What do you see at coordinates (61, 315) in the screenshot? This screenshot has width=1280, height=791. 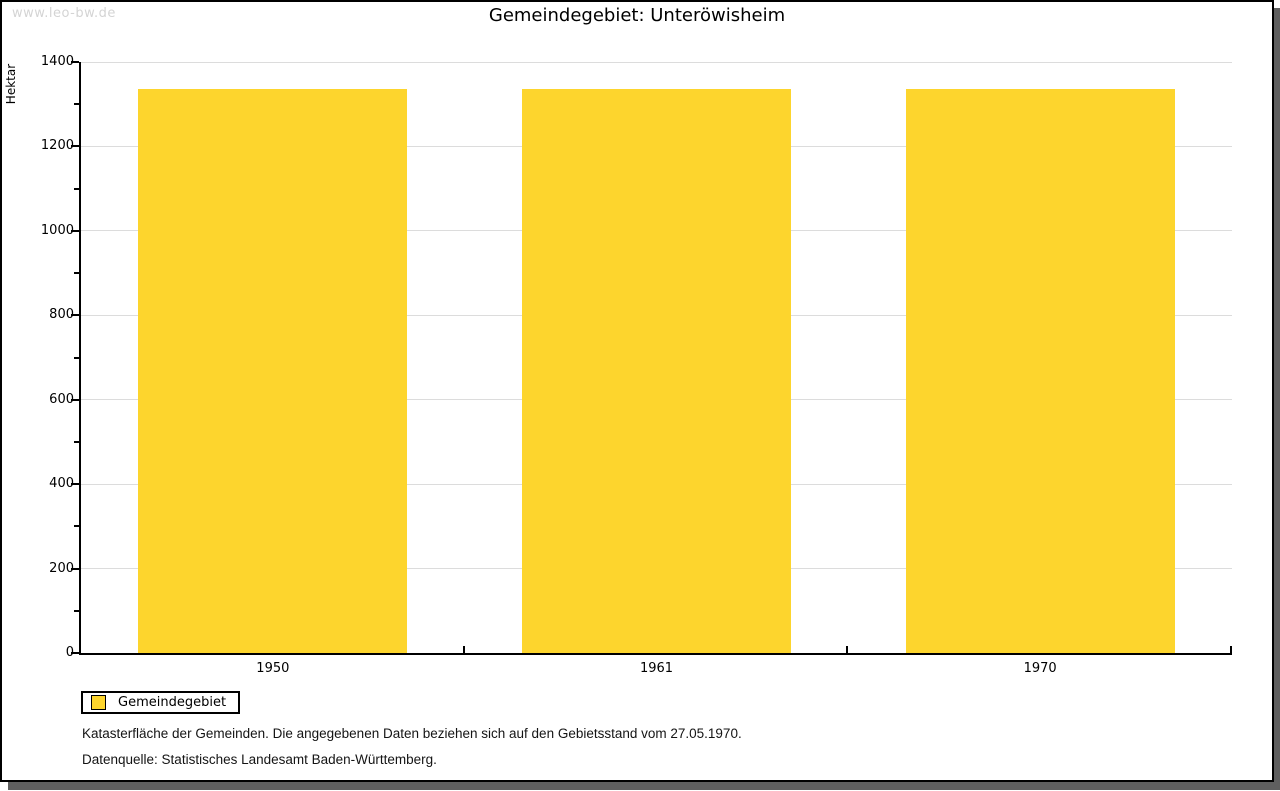 I see `y-tick-label: 800` at bounding box center [61, 315].